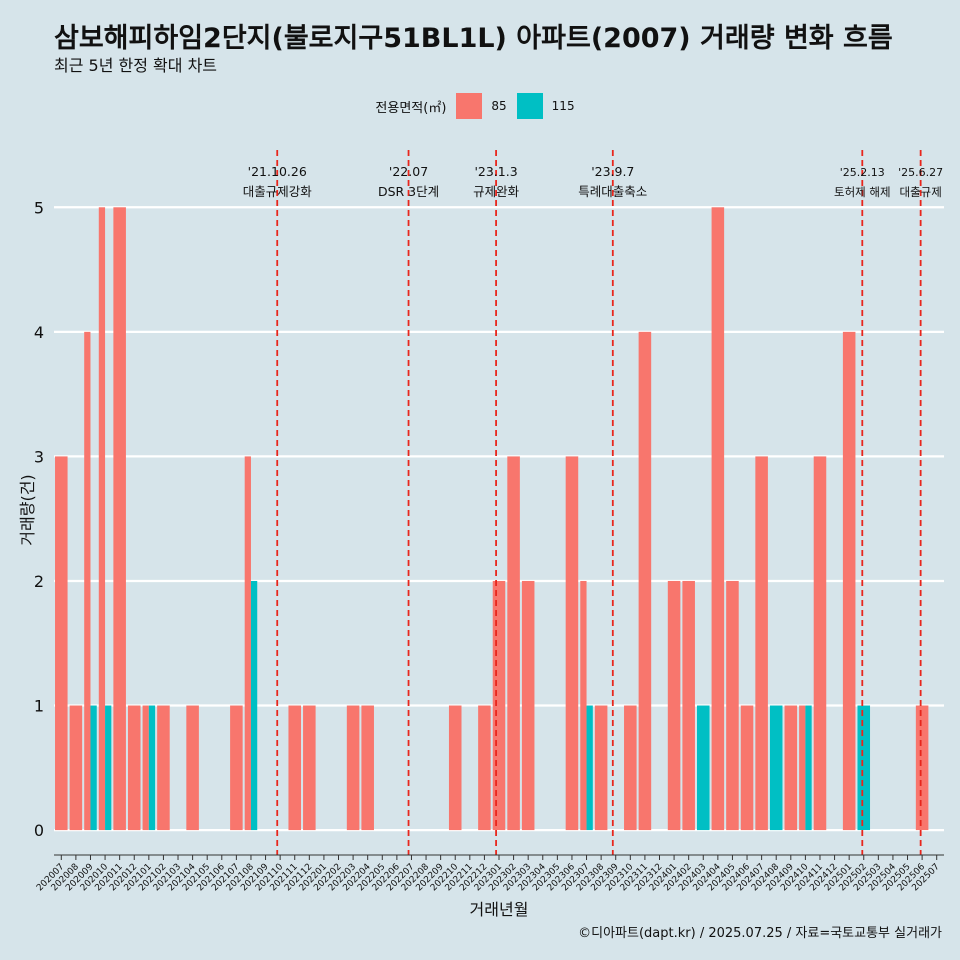 The height and width of the screenshot is (960, 960). I want to click on event-name-label: 대출규제강화, so click(278, 191).